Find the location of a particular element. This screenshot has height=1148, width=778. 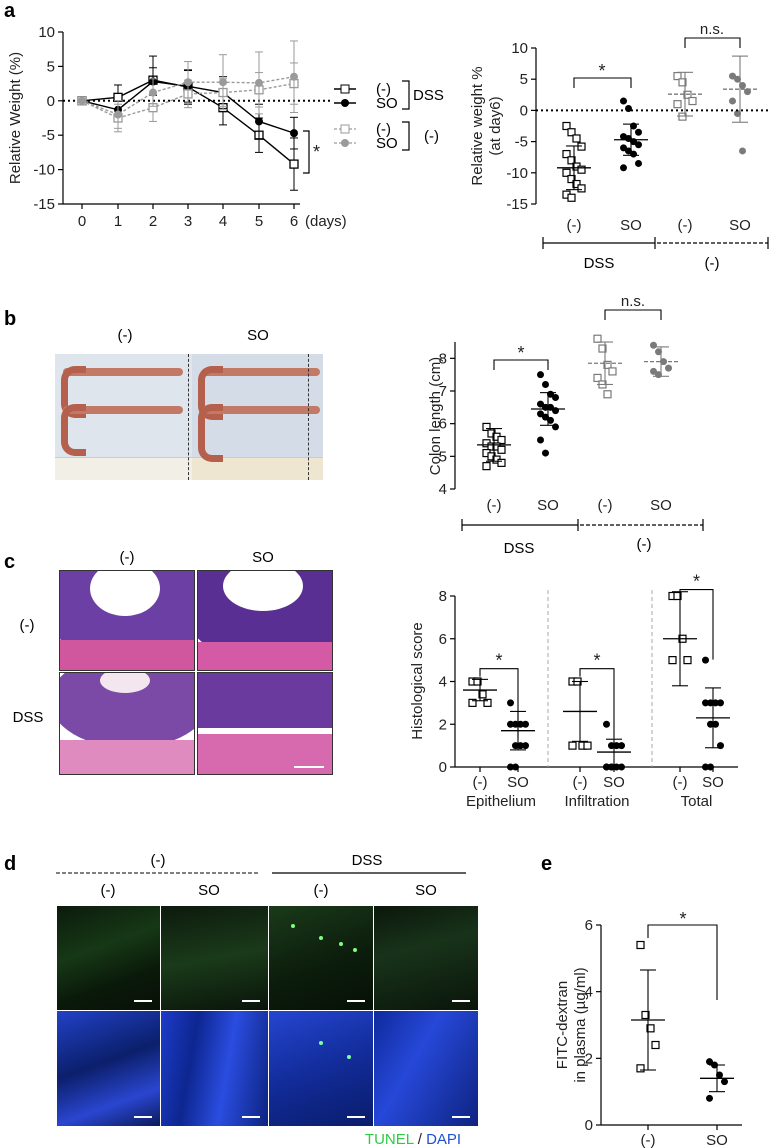

y-tick-label-c: 0 is located at coordinates (443, 767).